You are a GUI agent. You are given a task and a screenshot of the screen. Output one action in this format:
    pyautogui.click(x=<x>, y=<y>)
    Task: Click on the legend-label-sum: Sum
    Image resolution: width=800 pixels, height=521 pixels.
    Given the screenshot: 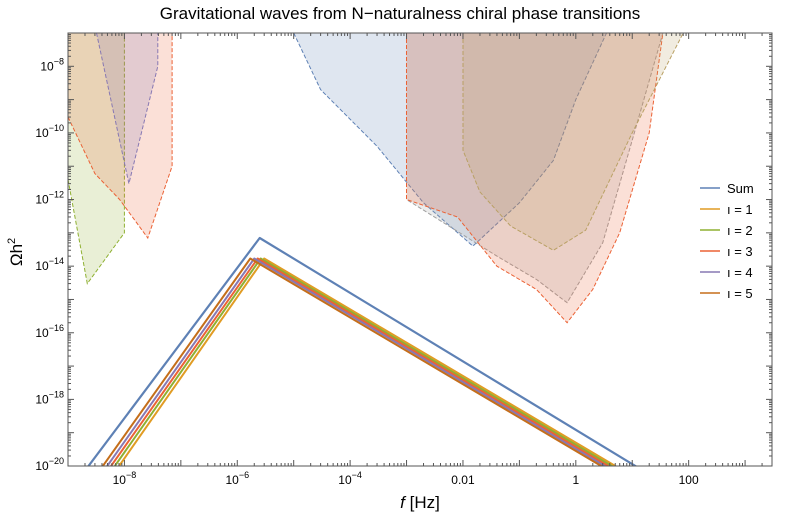 What is the action you would take?
    pyautogui.click(x=740, y=188)
    